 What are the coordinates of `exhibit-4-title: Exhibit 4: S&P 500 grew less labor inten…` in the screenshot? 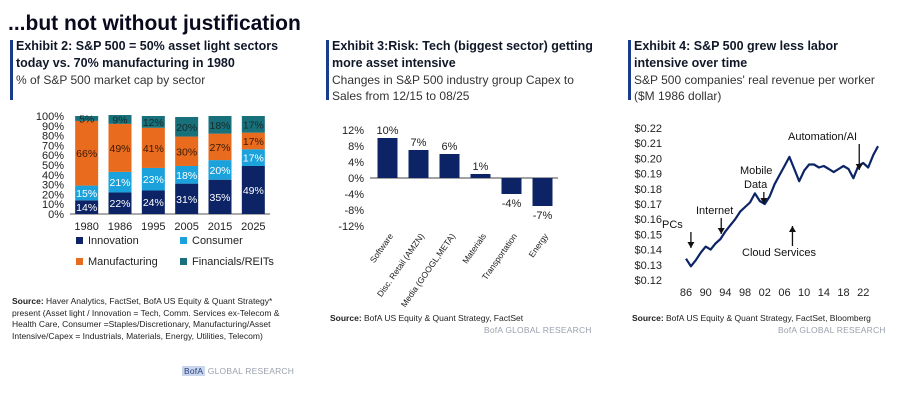 It's located at (736, 54).